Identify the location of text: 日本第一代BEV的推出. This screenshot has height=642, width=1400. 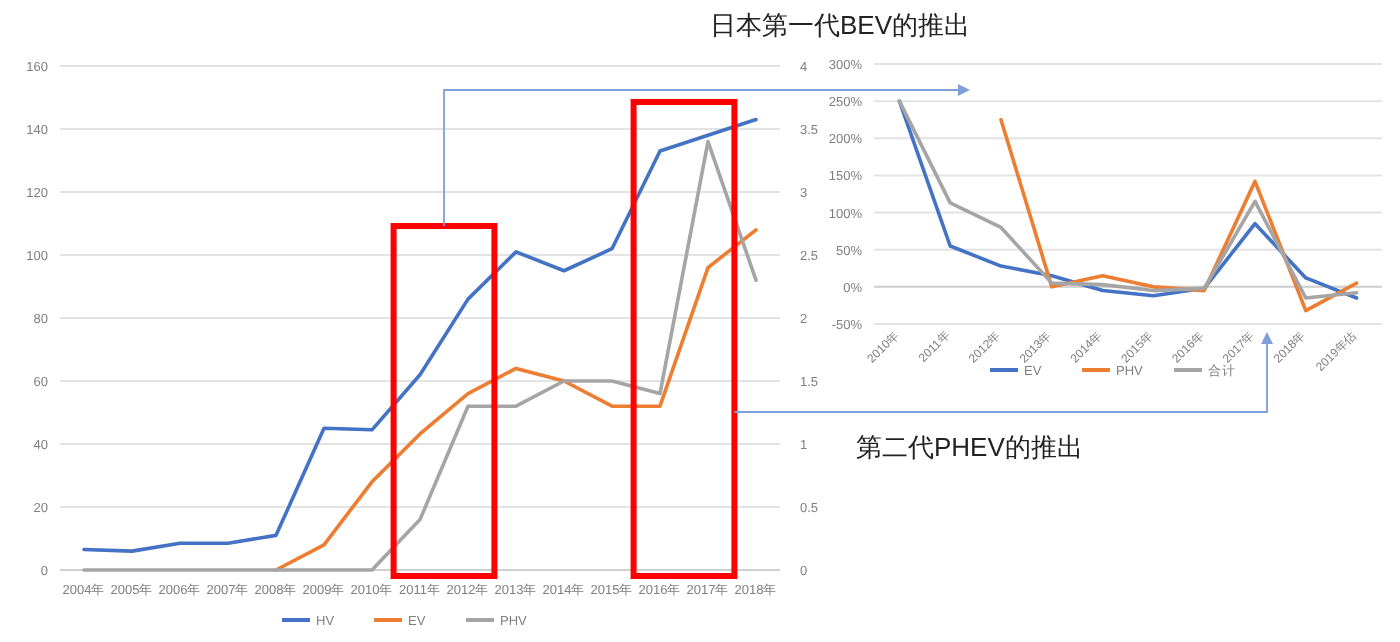
(840, 25).